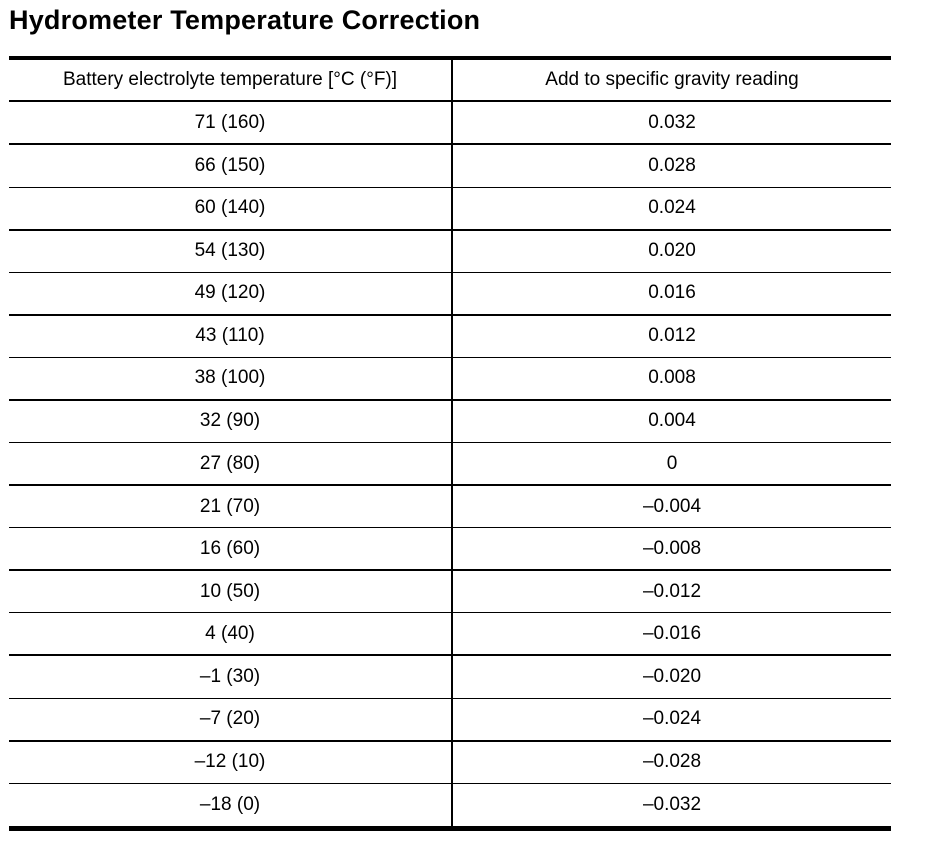 This screenshot has height=842, width=928. I want to click on temperature-cell: 66 (150), so click(231, 166).